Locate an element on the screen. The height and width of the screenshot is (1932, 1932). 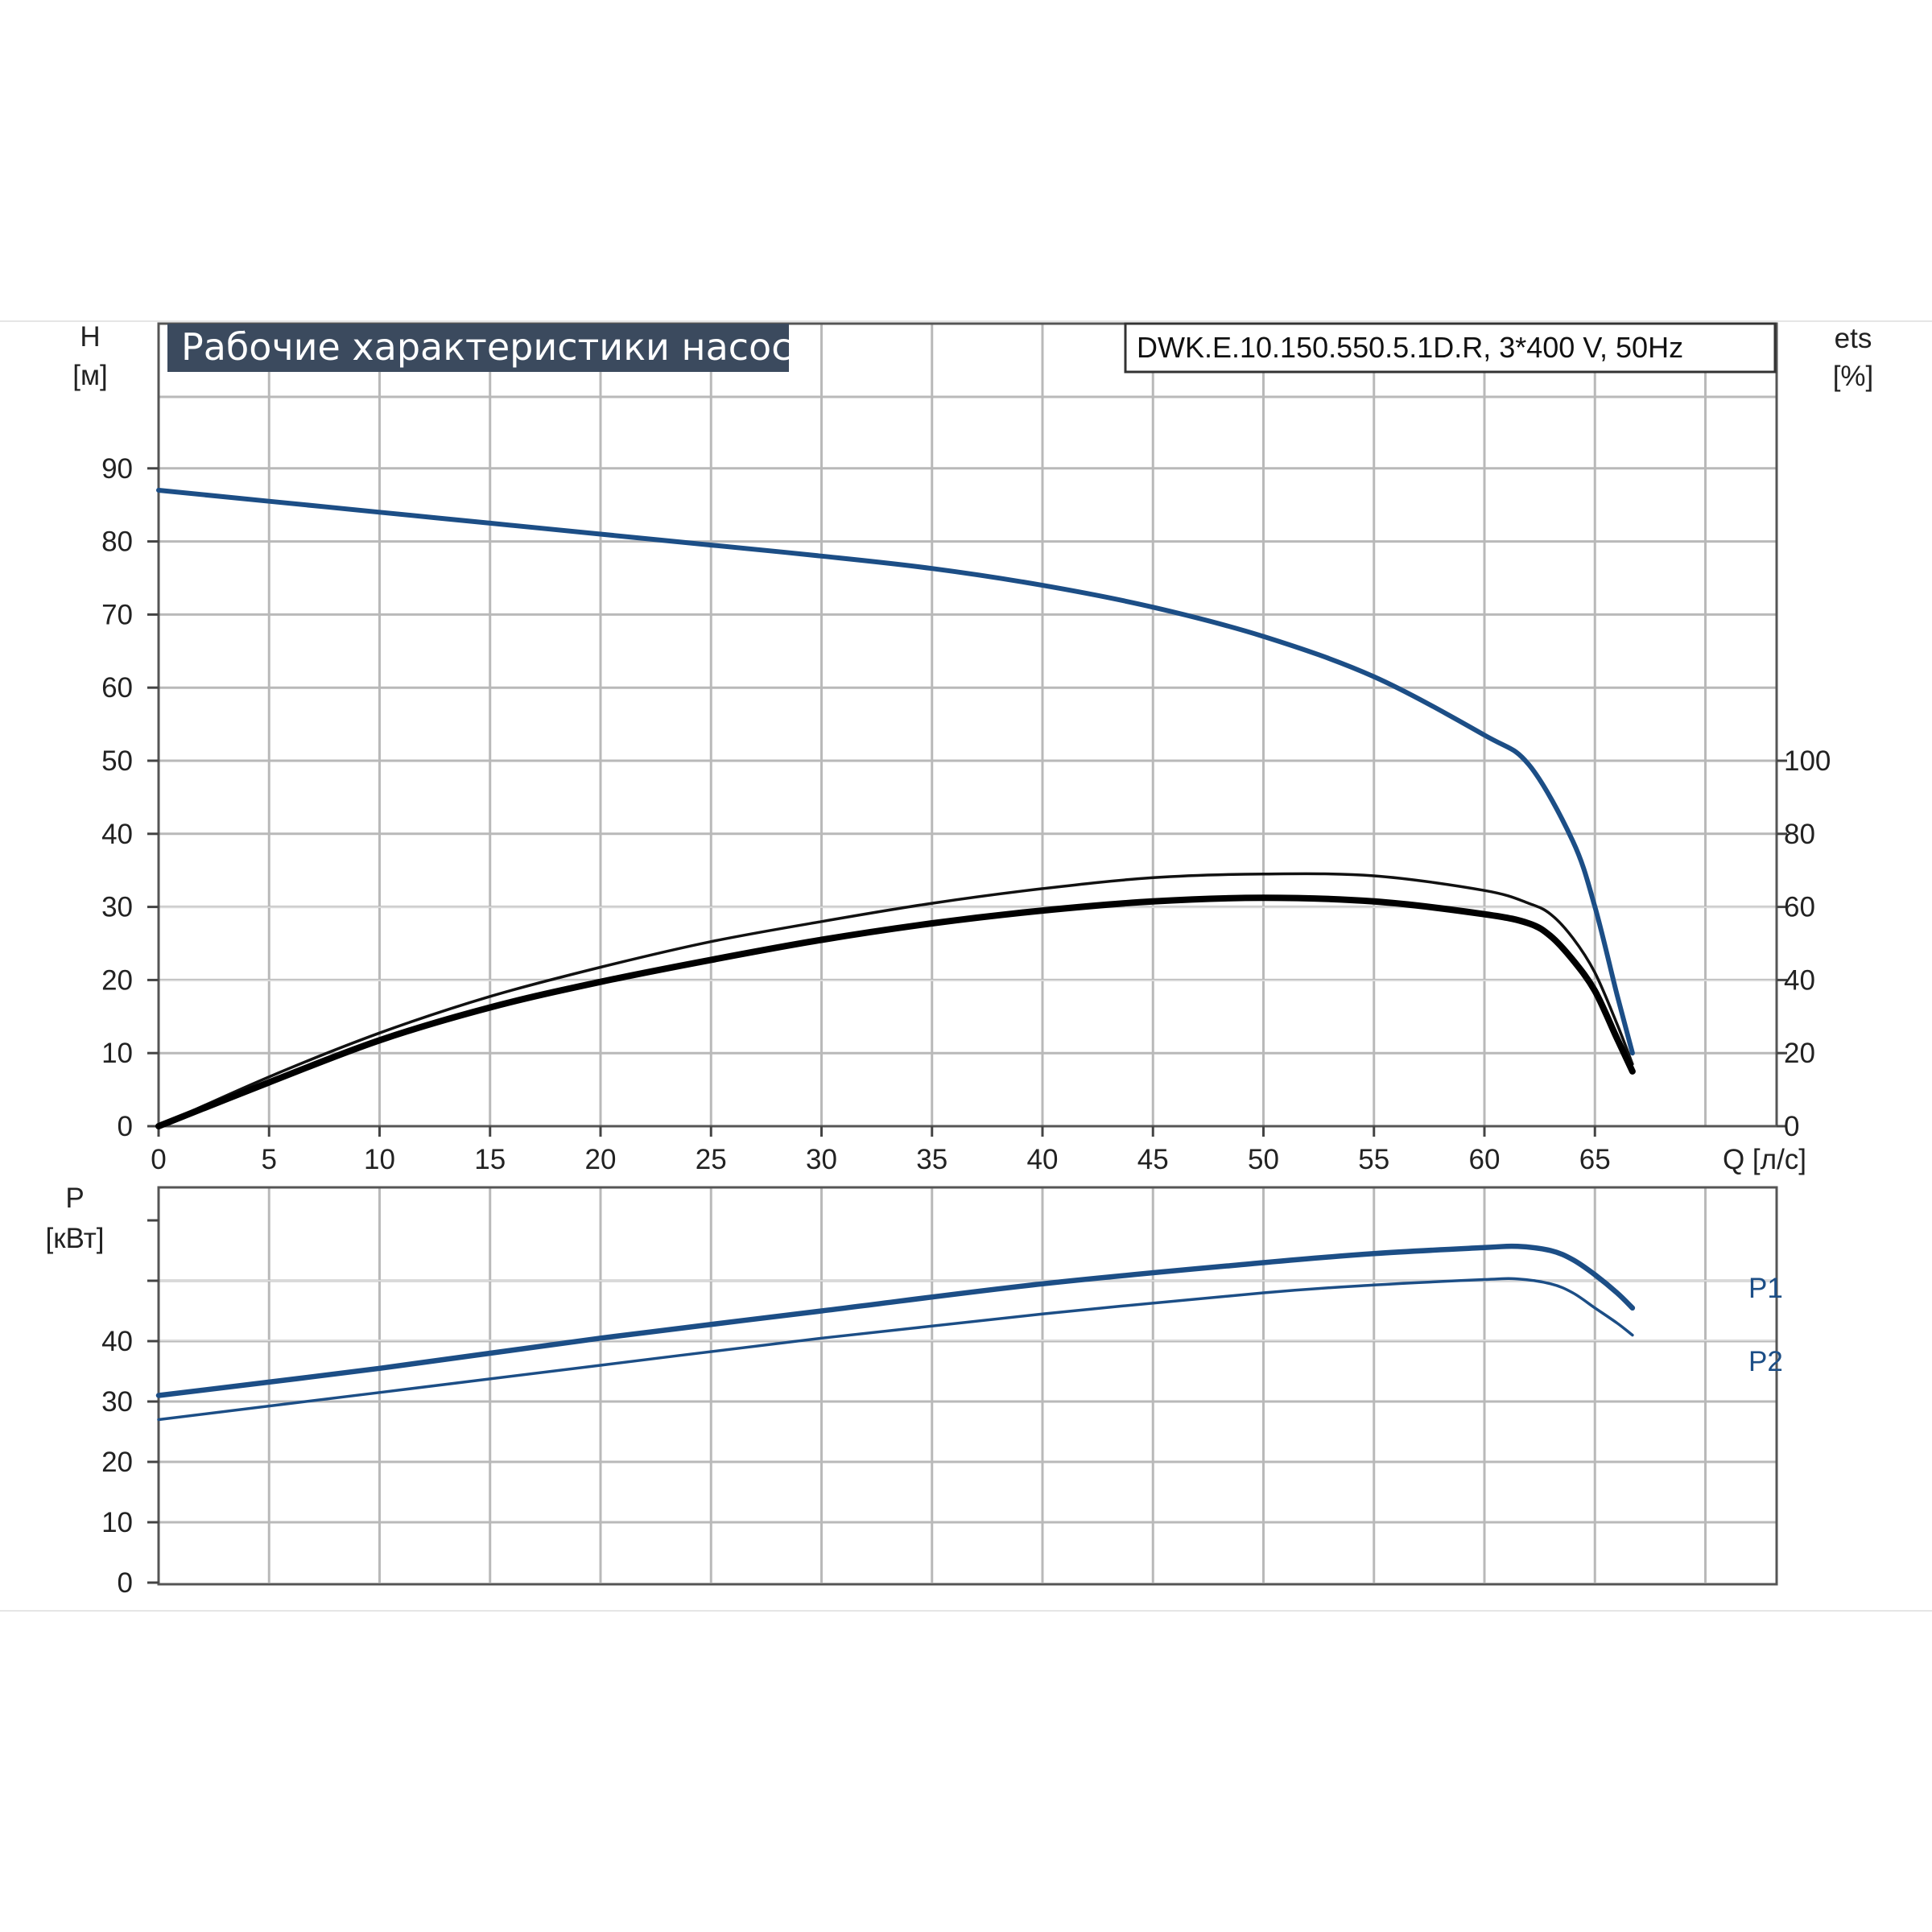
y-axis-title: H is located at coordinates (90, 337).